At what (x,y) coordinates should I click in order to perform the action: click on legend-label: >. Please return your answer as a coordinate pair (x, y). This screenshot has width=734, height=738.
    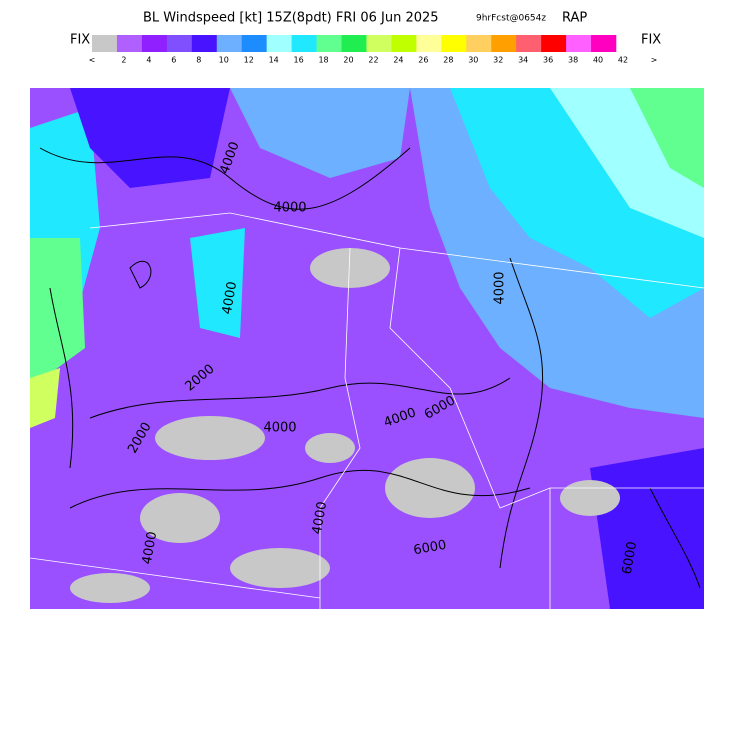
    Looking at the image, I should click on (654, 60).